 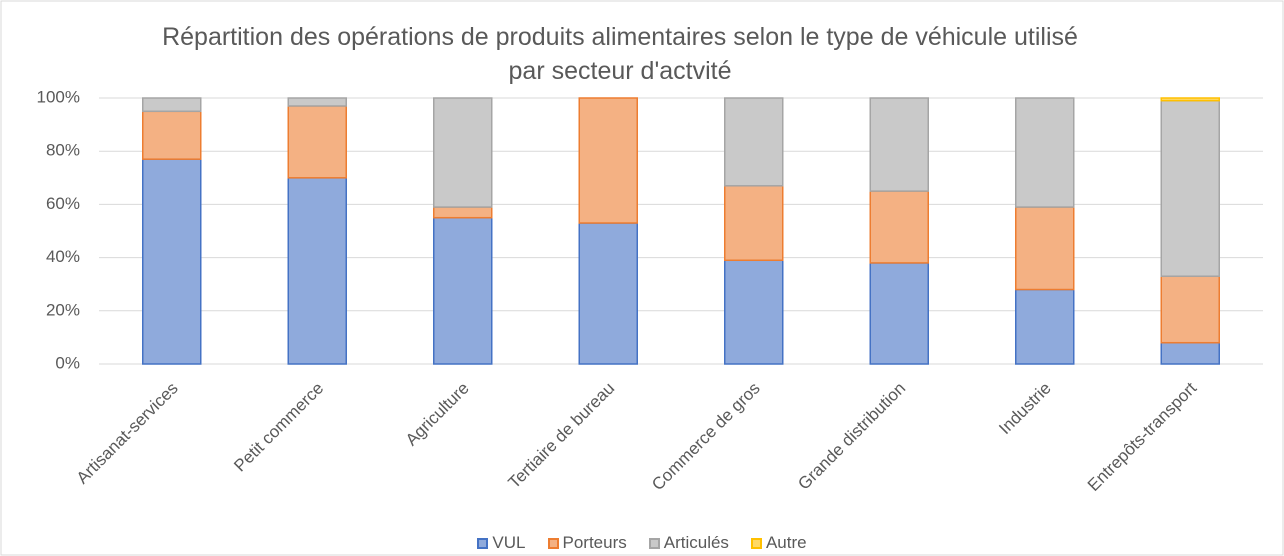 What do you see at coordinates (63, 309) in the screenshot?
I see `y-tick-label: 20%` at bounding box center [63, 309].